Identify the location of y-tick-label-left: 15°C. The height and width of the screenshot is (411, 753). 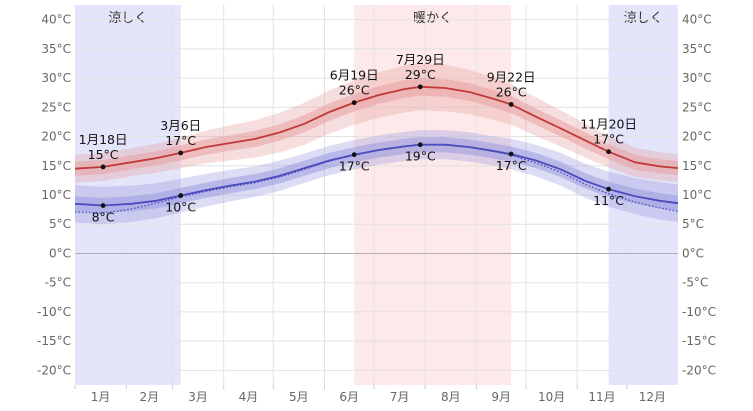
(56, 166).